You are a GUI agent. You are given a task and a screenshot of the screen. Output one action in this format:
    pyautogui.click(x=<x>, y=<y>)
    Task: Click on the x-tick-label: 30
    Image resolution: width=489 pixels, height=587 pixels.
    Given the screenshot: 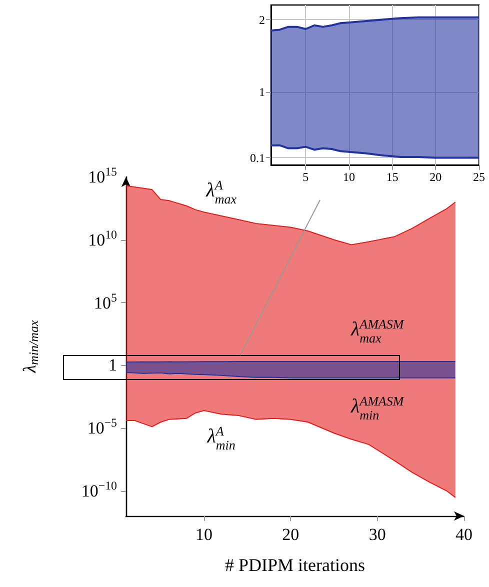 What is the action you would take?
    pyautogui.click(x=377, y=534)
    